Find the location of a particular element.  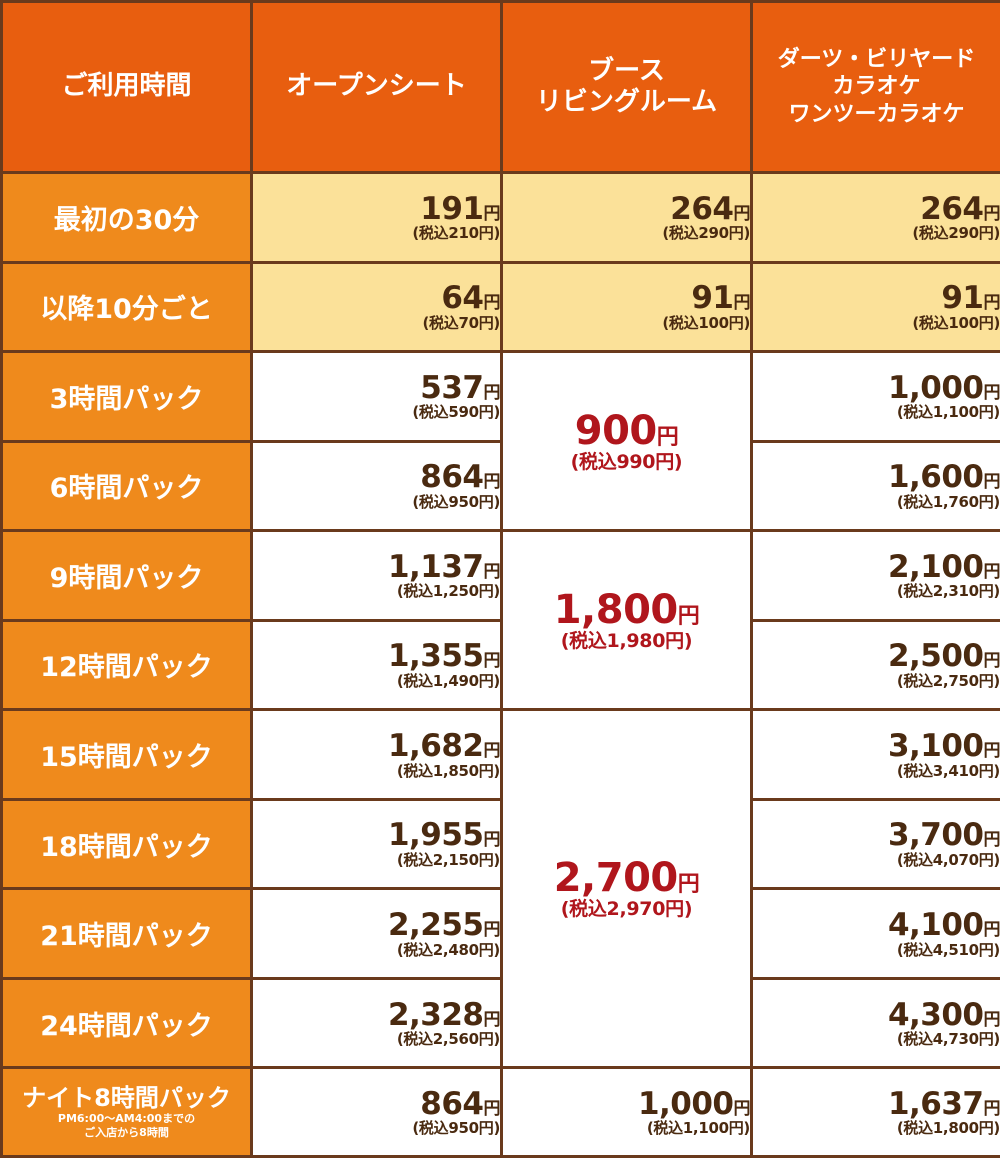

header-booth: ブース リビングルーム is located at coordinates (626, 87).